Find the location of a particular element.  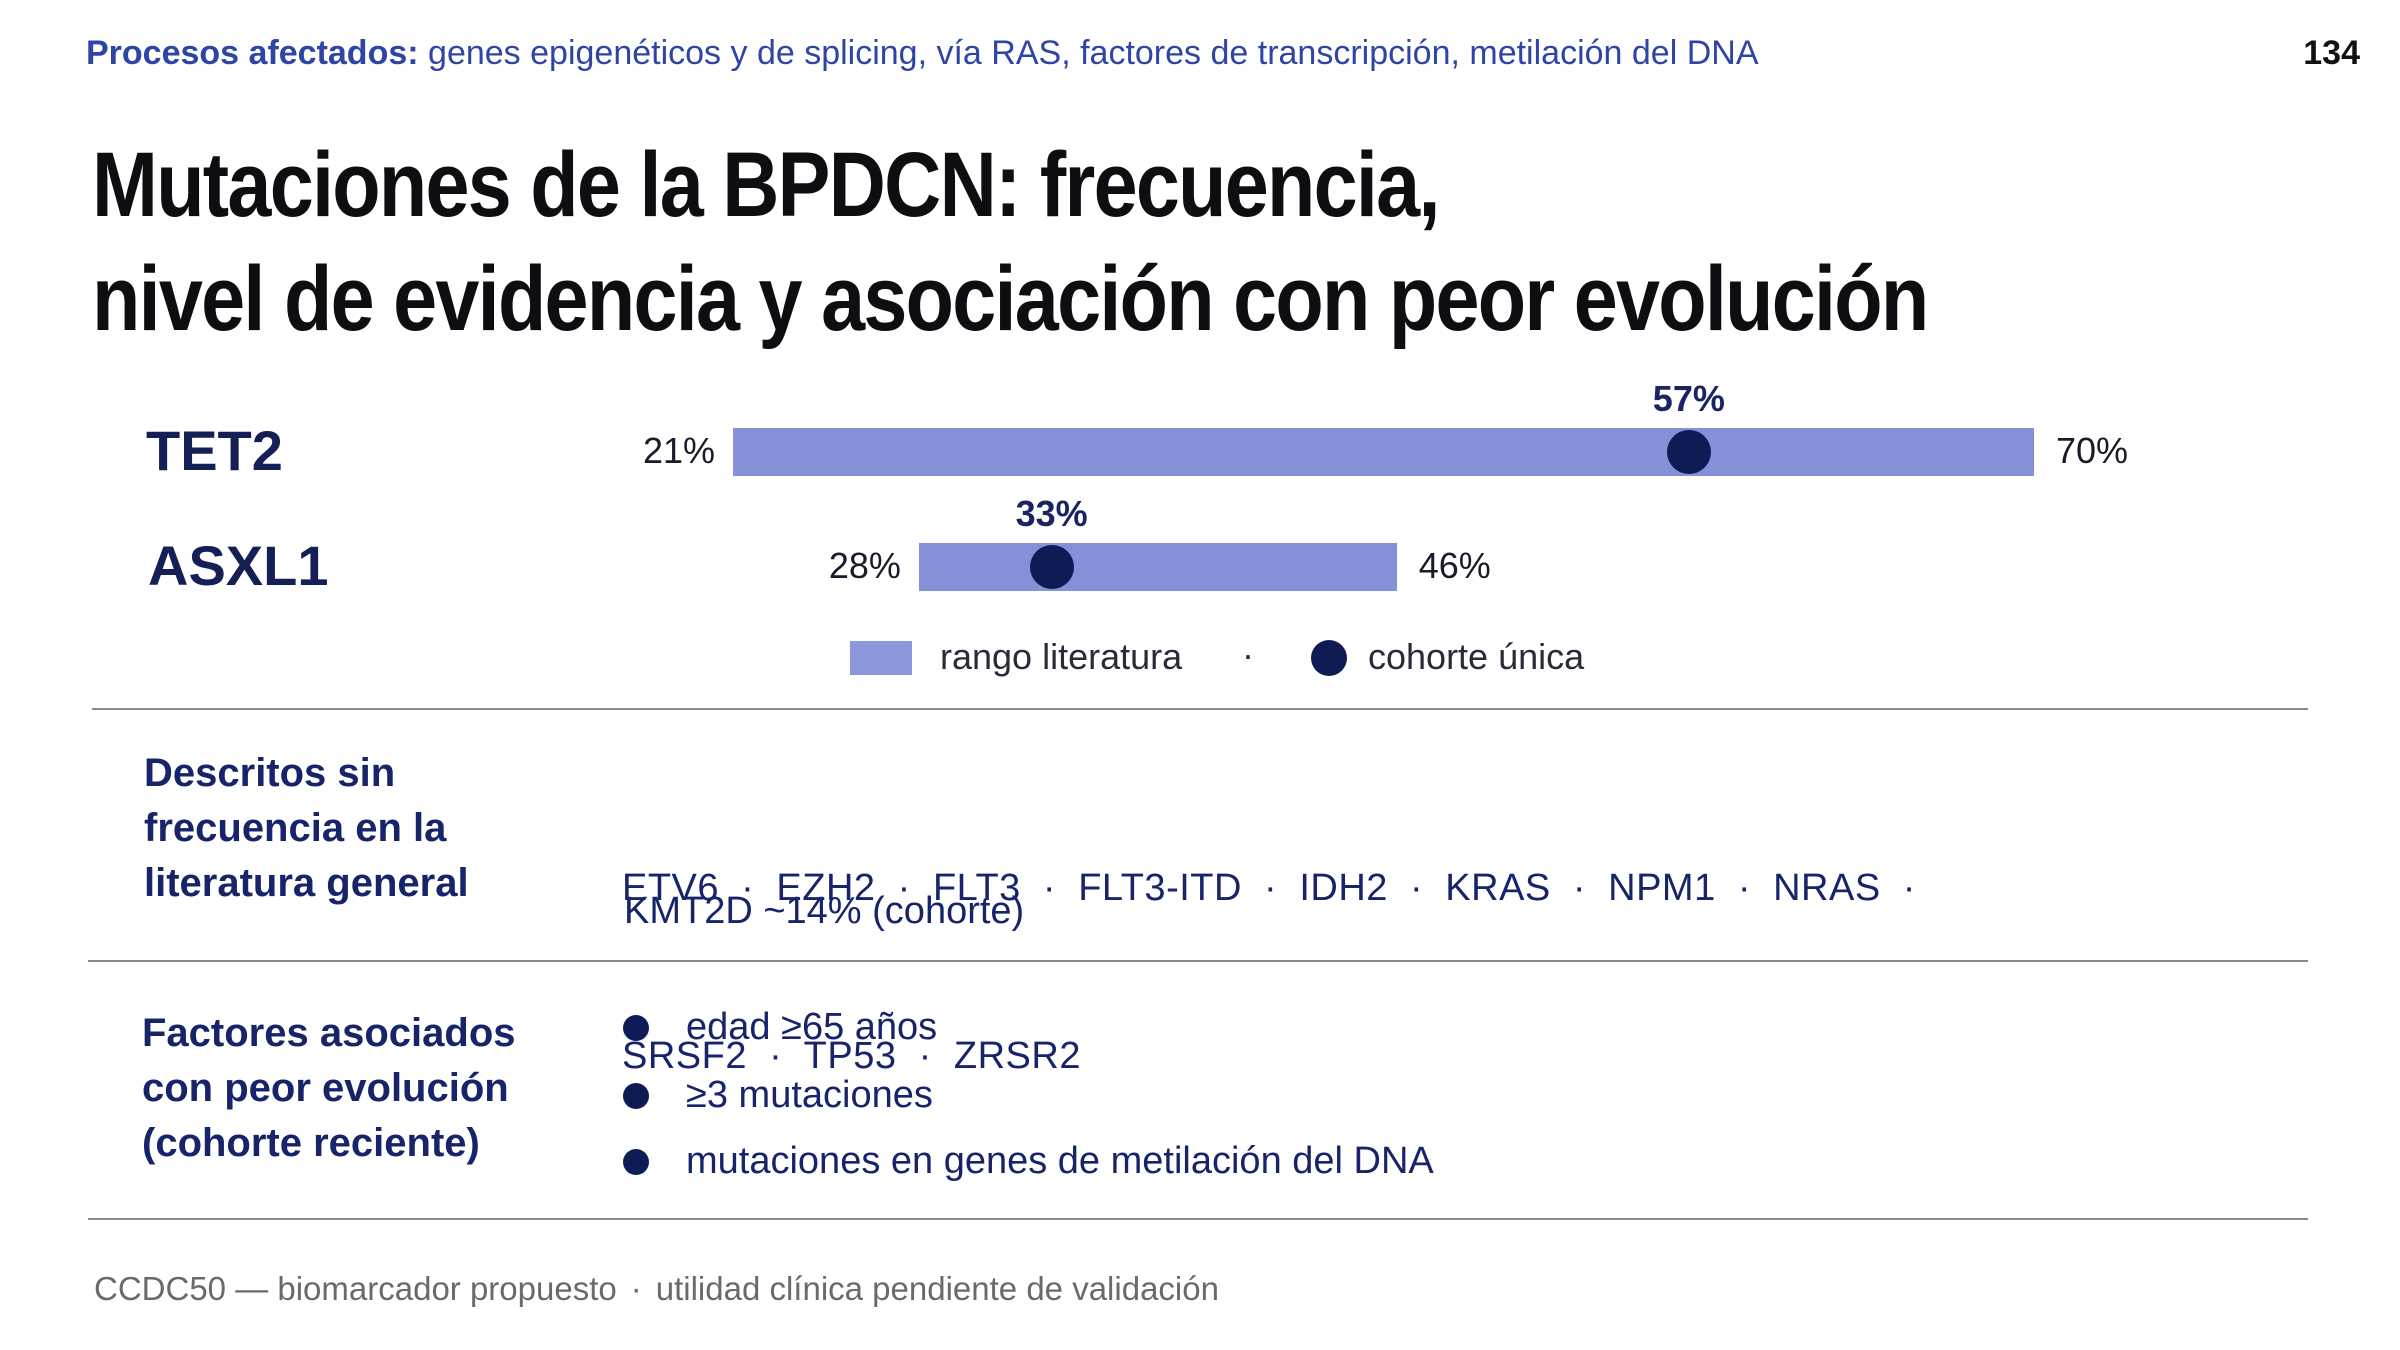

footer-right: utilidad clínica pendiente de validación is located at coordinates (937, 1288).